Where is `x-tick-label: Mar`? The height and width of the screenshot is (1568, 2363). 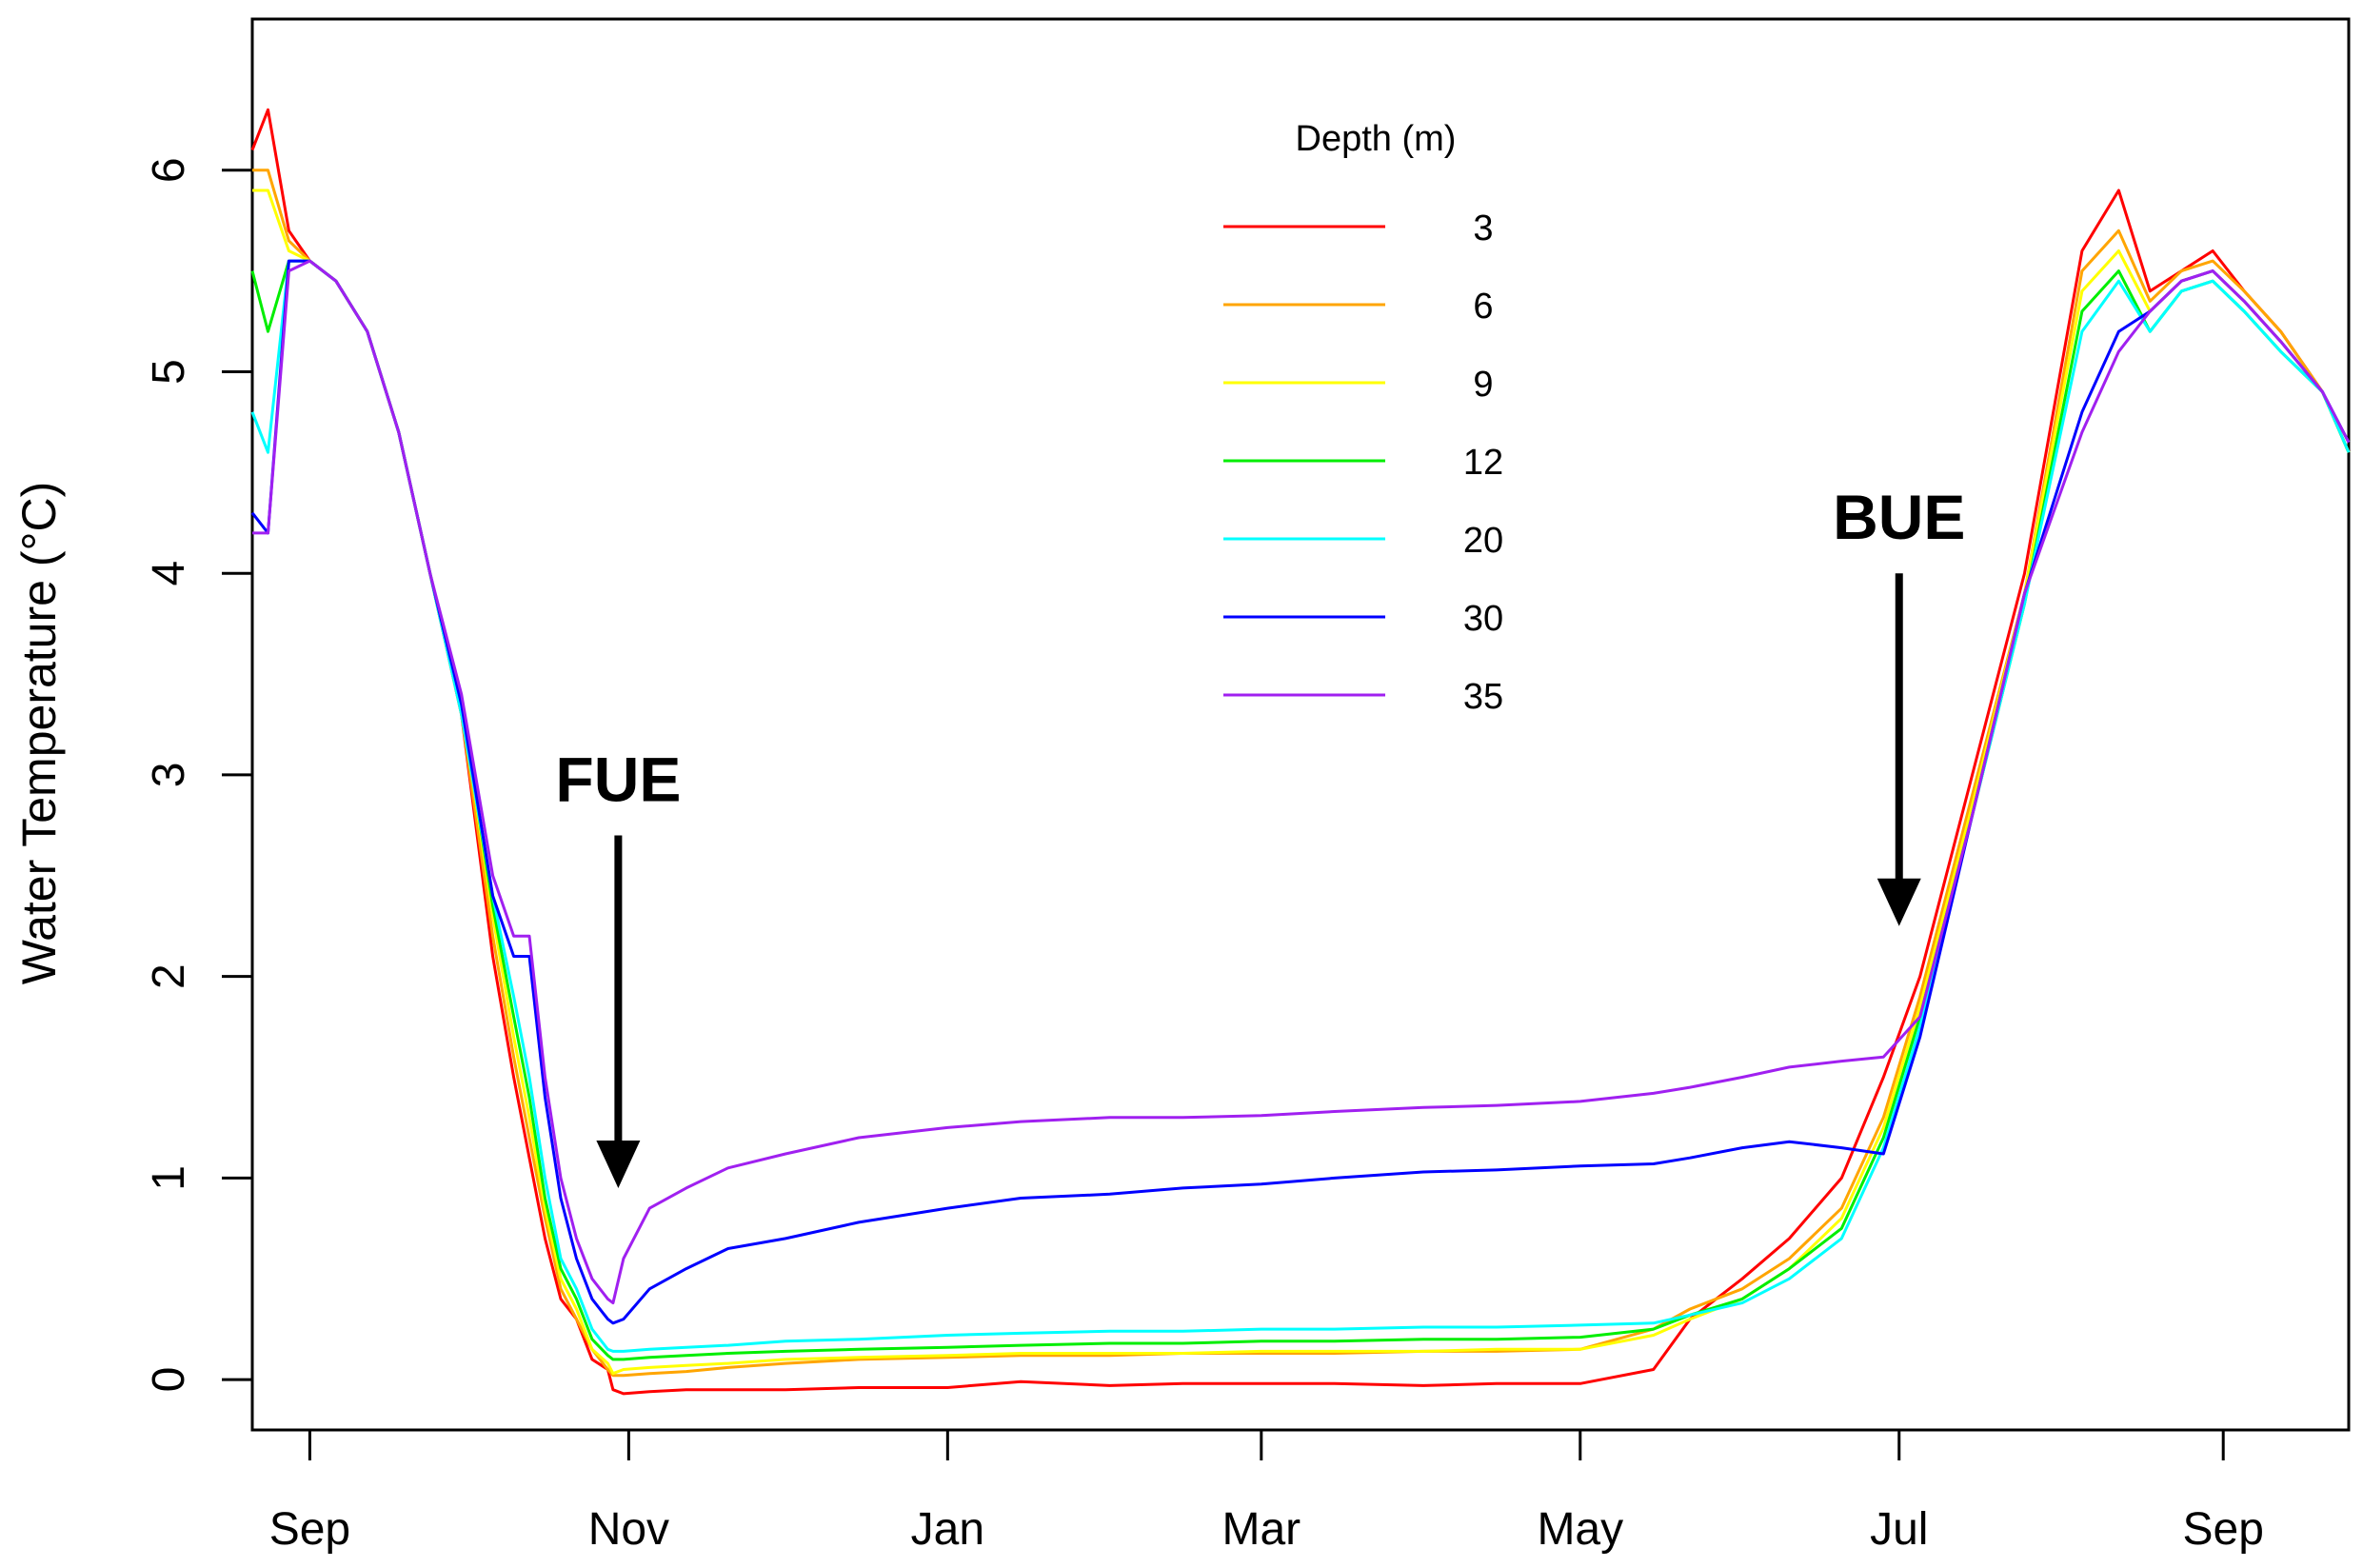 x-tick-label: Mar is located at coordinates (1261, 1529).